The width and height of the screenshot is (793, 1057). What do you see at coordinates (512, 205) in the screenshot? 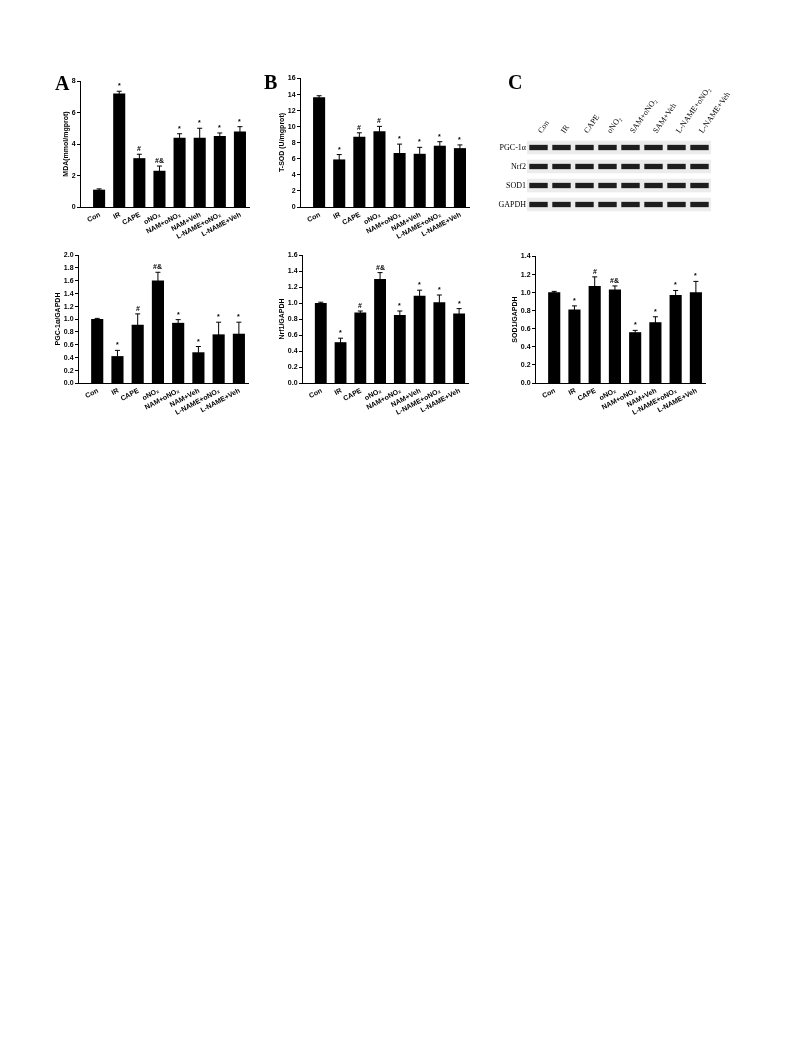
I see `category-label: GAPDH` at bounding box center [512, 205].